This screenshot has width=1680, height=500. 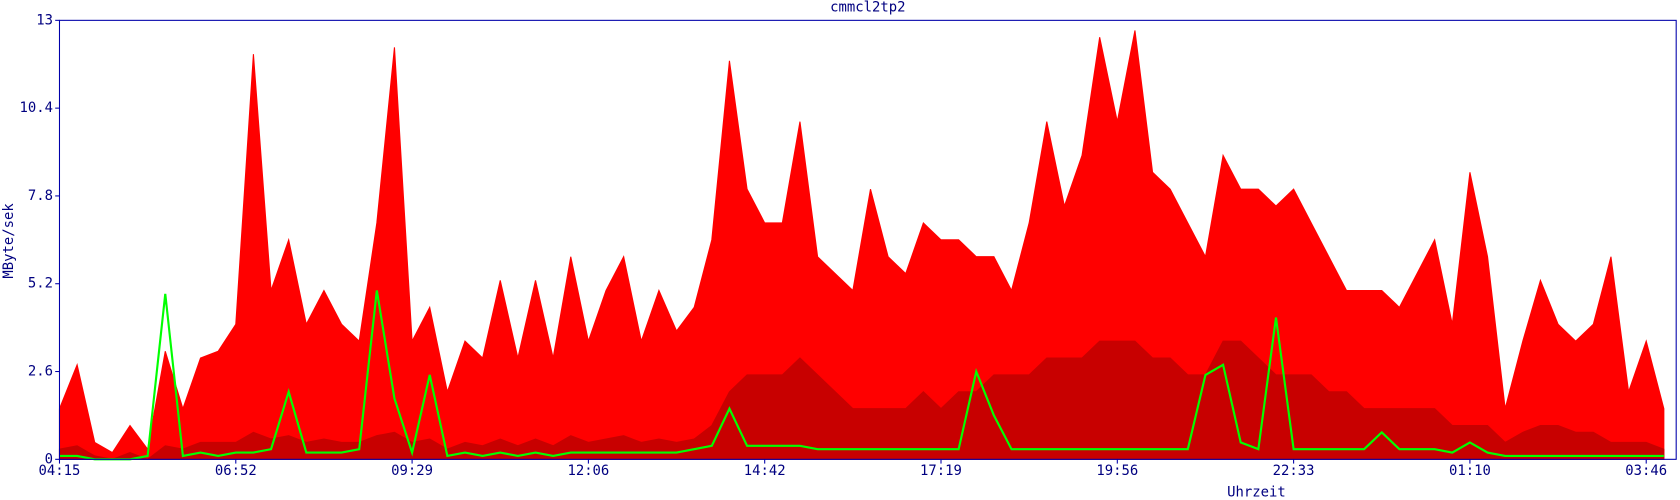 I want to click on x-tick-label: 04:15, so click(x=60, y=471).